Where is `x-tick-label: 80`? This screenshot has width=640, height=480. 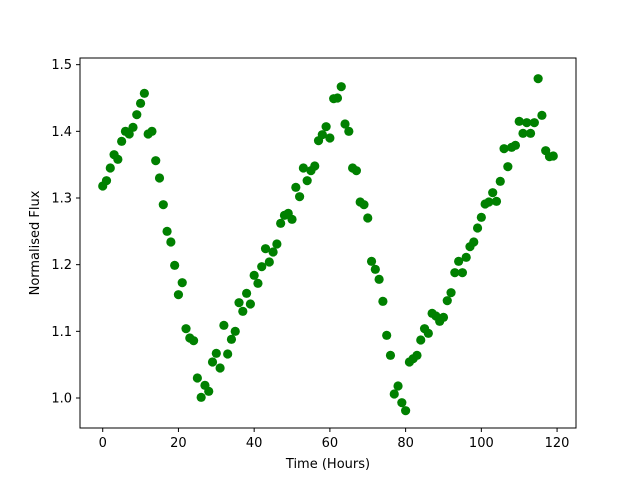 x-tick-label: 80 is located at coordinates (405, 443).